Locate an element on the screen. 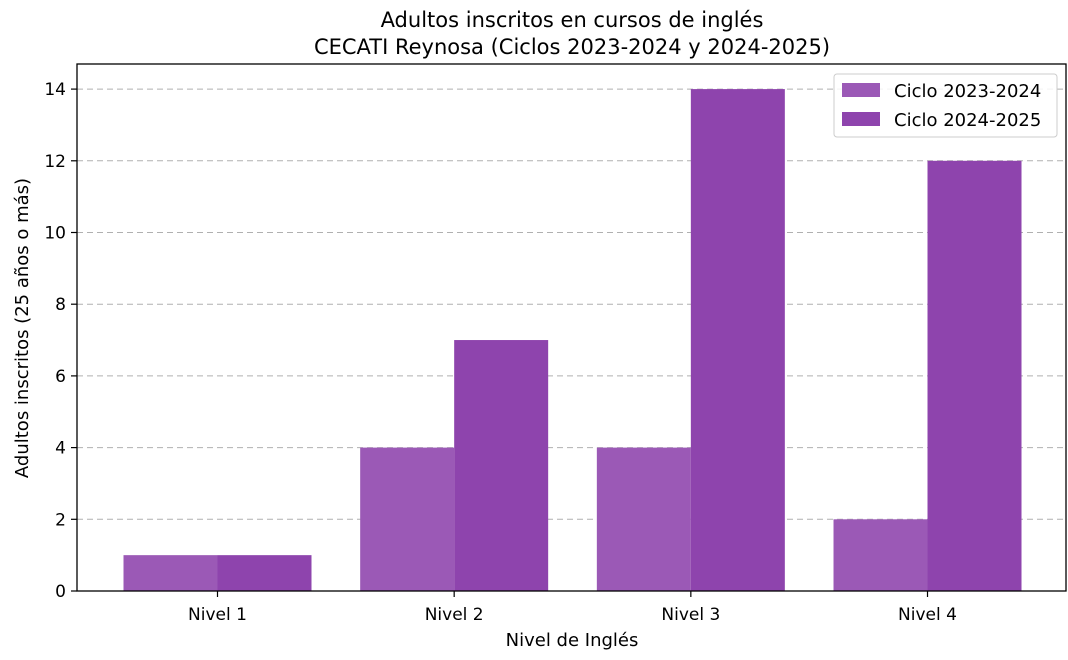  y-tick-label-4: 4 is located at coordinates (60, 449).